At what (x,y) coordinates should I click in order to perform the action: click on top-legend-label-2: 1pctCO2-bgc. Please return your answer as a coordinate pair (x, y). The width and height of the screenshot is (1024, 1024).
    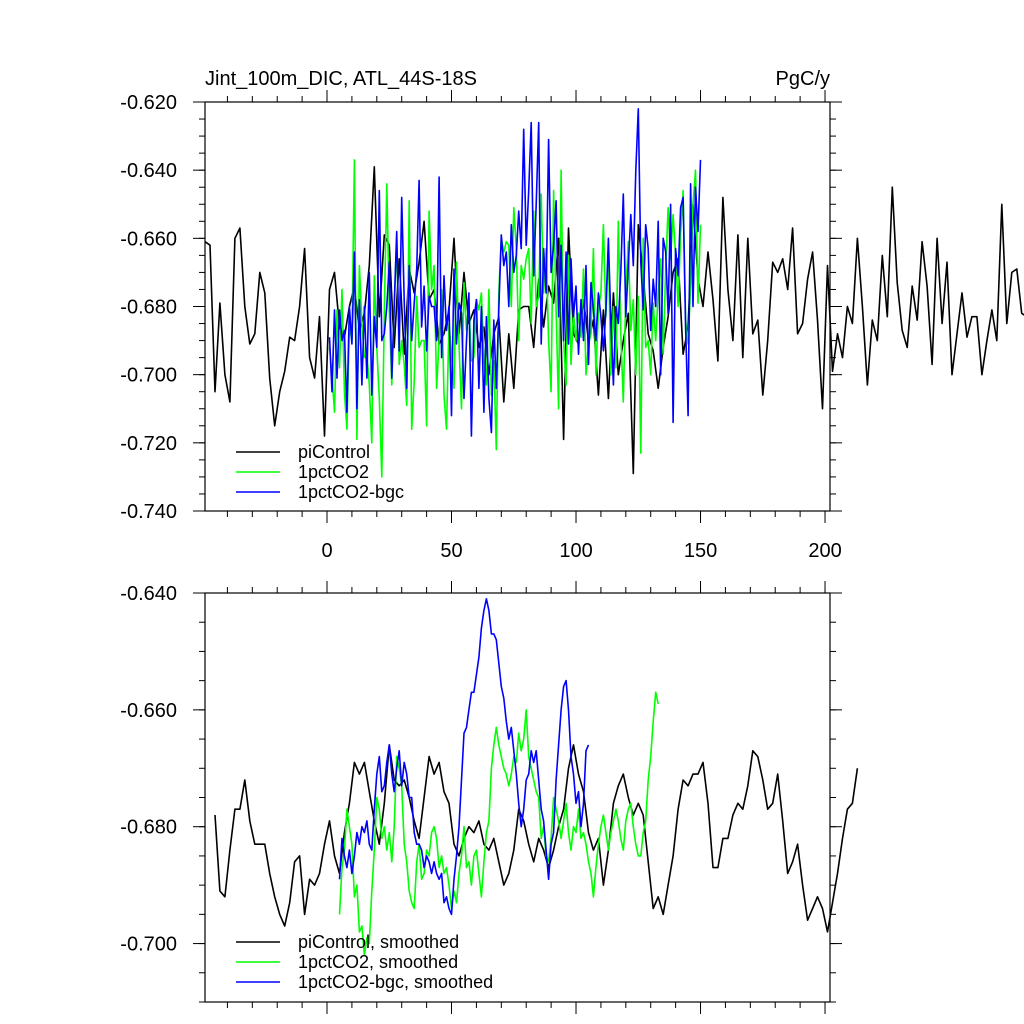
    Looking at the image, I should click on (351, 492).